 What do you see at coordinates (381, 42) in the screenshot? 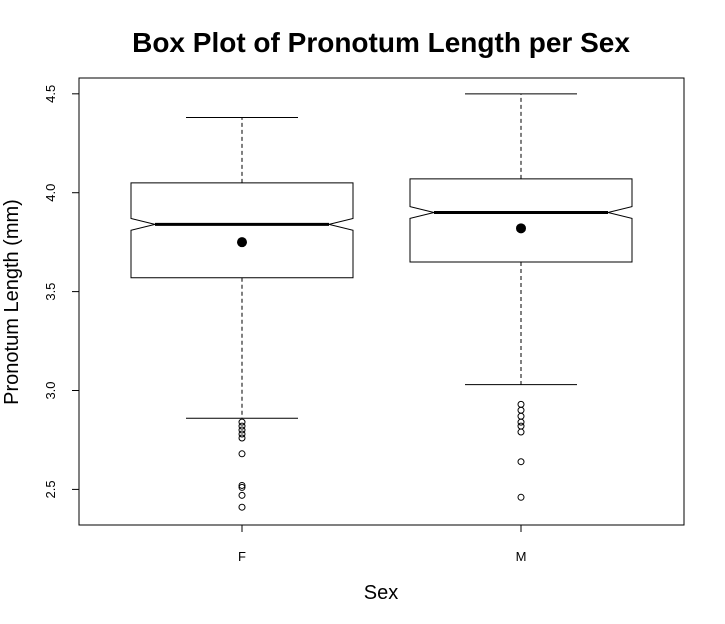
I see `chart-title: Box Plot of Pronotum Length per Sex` at bounding box center [381, 42].